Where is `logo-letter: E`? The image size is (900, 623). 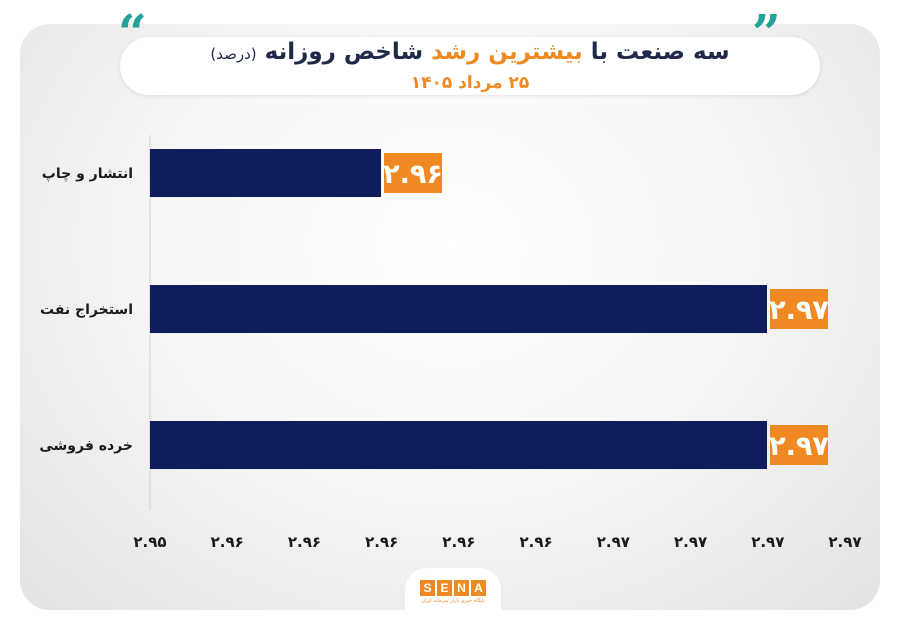 logo-letter: E is located at coordinates (444, 588).